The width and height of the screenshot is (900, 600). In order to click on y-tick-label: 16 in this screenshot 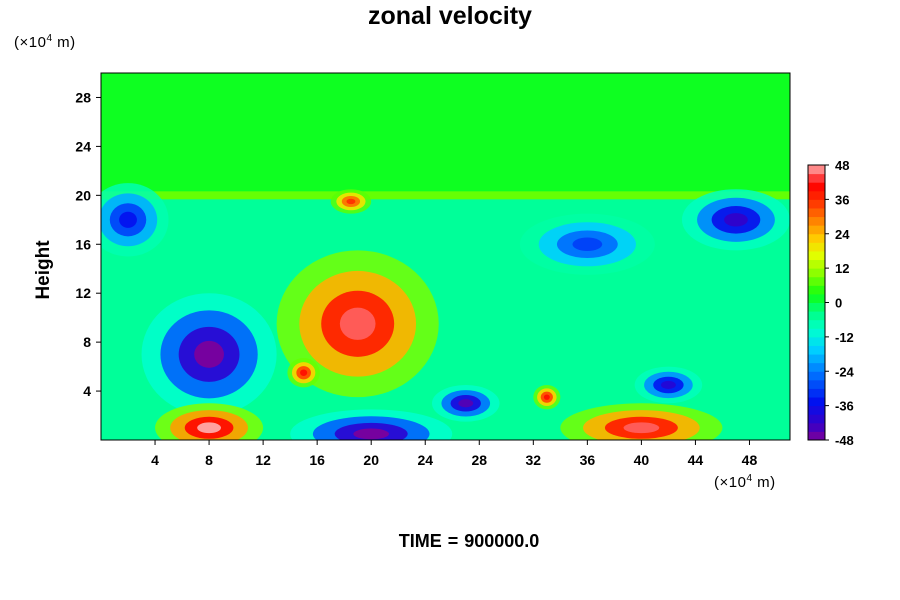, I will do `click(83, 244)`.